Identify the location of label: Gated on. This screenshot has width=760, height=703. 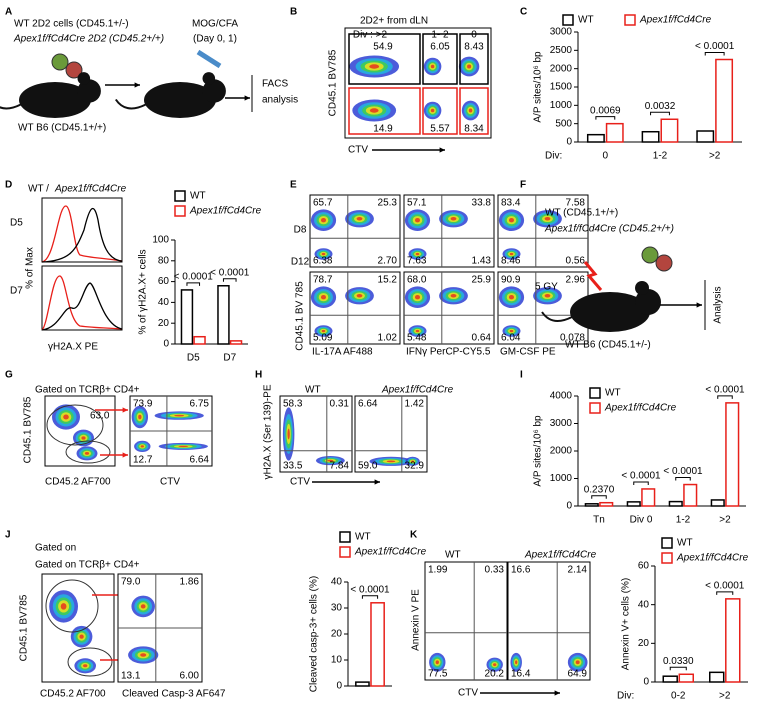
(55, 548).